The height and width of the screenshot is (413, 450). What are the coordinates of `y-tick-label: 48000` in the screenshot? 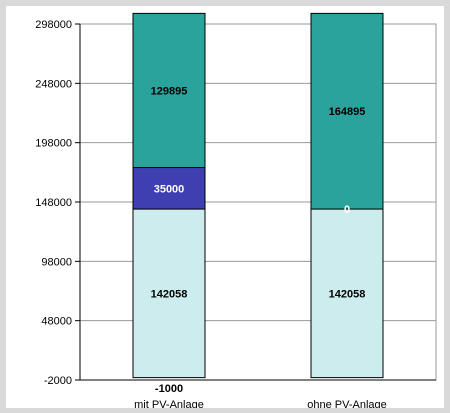 It's located at (56, 322).